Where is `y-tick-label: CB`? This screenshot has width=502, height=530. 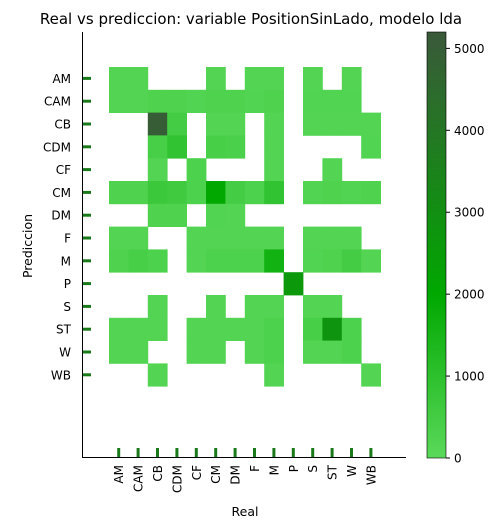
y-tick-label: CB is located at coordinates (62, 125).